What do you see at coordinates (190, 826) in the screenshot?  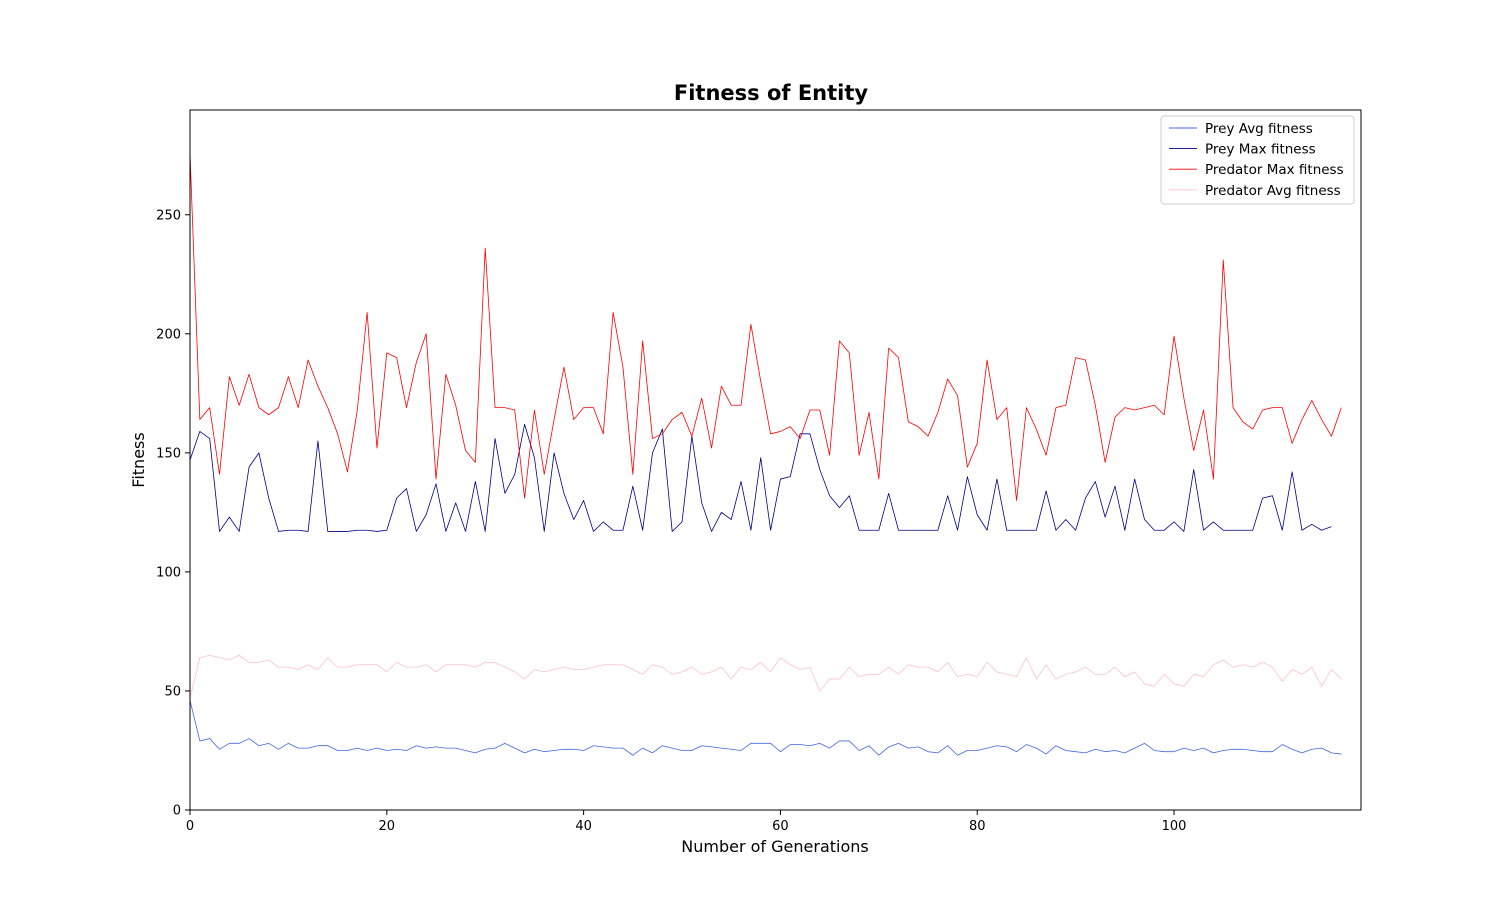 I see `x-tick-label: 0` at bounding box center [190, 826].